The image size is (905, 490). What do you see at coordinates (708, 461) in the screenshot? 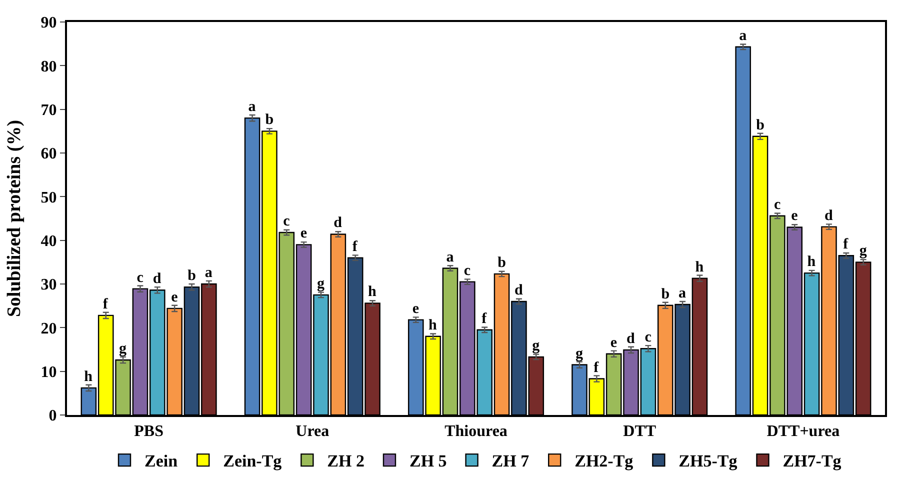
I see `legend-label: ZH5-Tg` at bounding box center [708, 461].